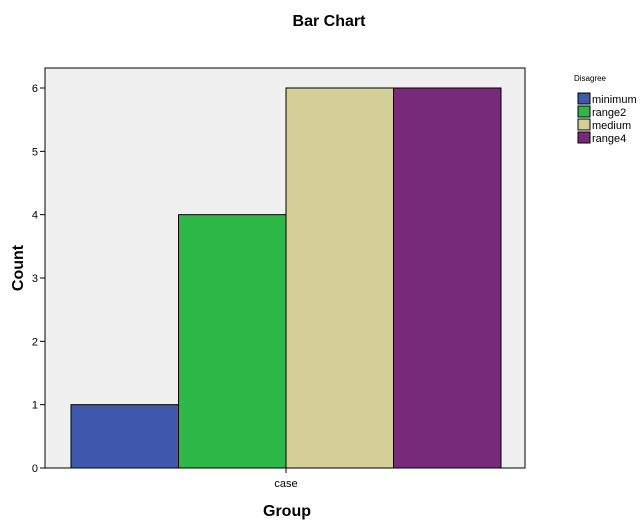 This screenshot has height=521, width=640. What do you see at coordinates (339, 278) in the screenshot?
I see `bar-medium` at bounding box center [339, 278].